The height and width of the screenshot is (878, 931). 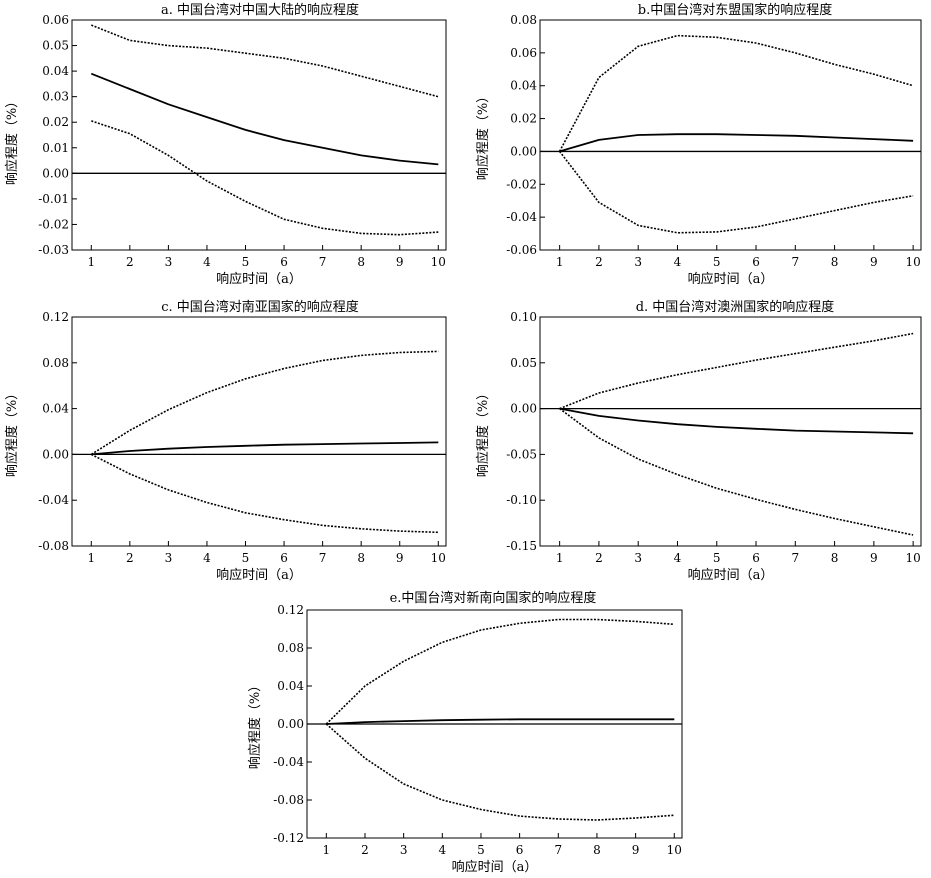 I want to click on y-tick-label: -0.03, so click(x=53, y=250).